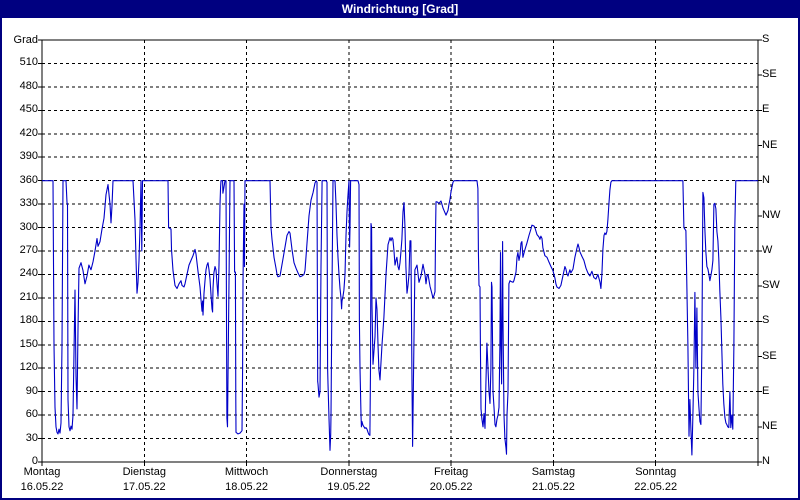 The image size is (800, 500). What do you see at coordinates (31, 414) in the screenshot?
I see `y-axis-tick-label: 60` at bounding box center [31, 414].